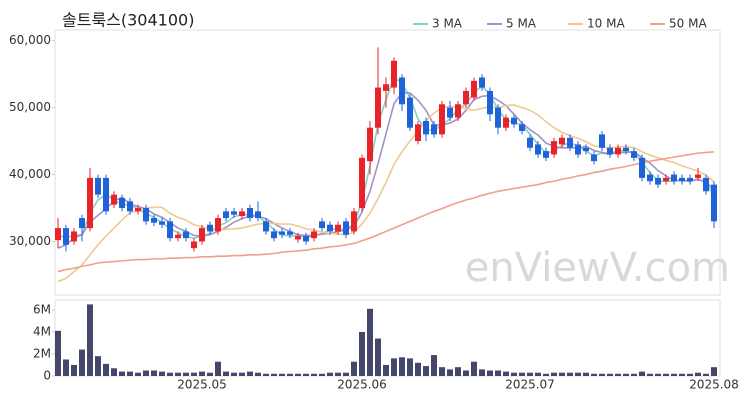 The image size is (750, 400). What do you see at coordinates (606, 24) in the screenshot?
I see `legend-label: 10 MA` at bounding box center [606, 24].